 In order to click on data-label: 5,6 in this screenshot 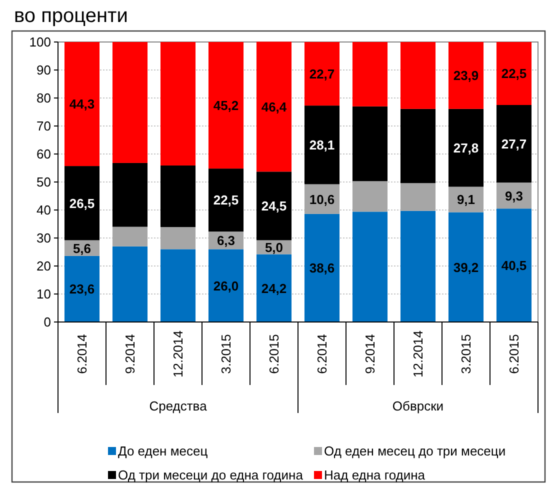, I will do `click(82, 248)`.